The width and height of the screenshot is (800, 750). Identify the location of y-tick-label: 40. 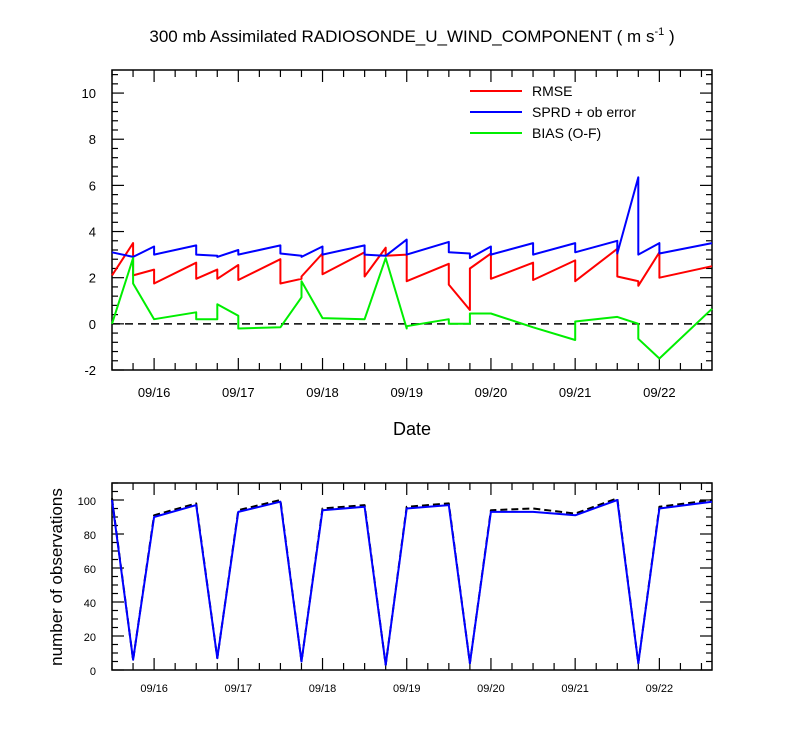
(90, 604).